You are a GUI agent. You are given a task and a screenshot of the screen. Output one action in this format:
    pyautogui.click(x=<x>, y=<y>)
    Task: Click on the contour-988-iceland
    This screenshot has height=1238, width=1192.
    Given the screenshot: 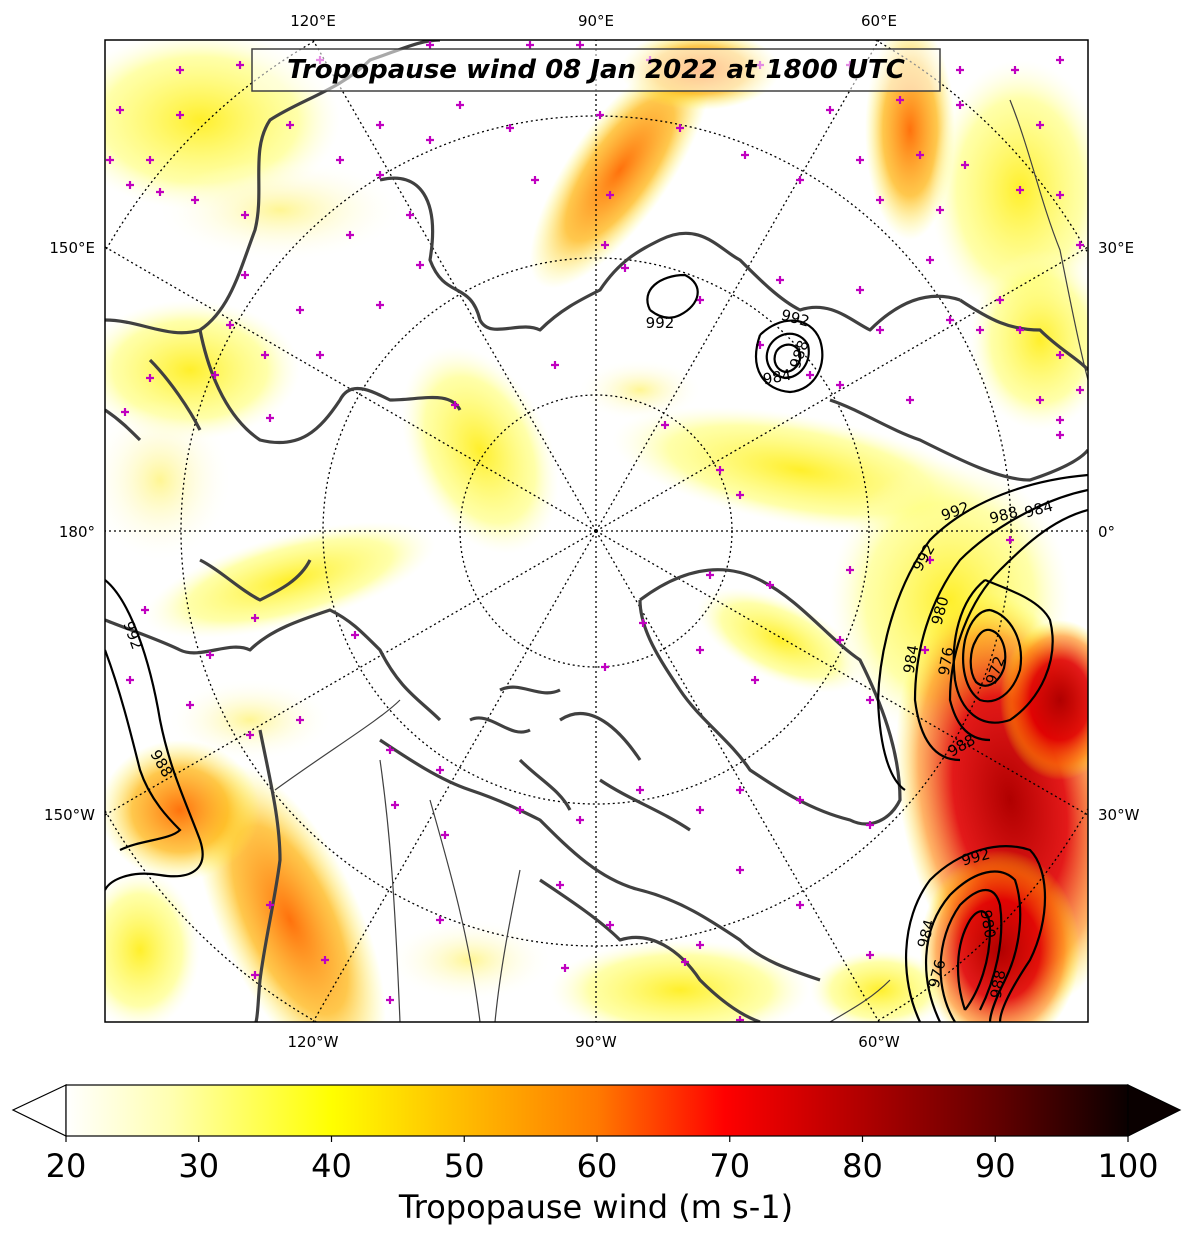 What is the action you would take?
    pyautogui.click(x=1000, y=625)
    